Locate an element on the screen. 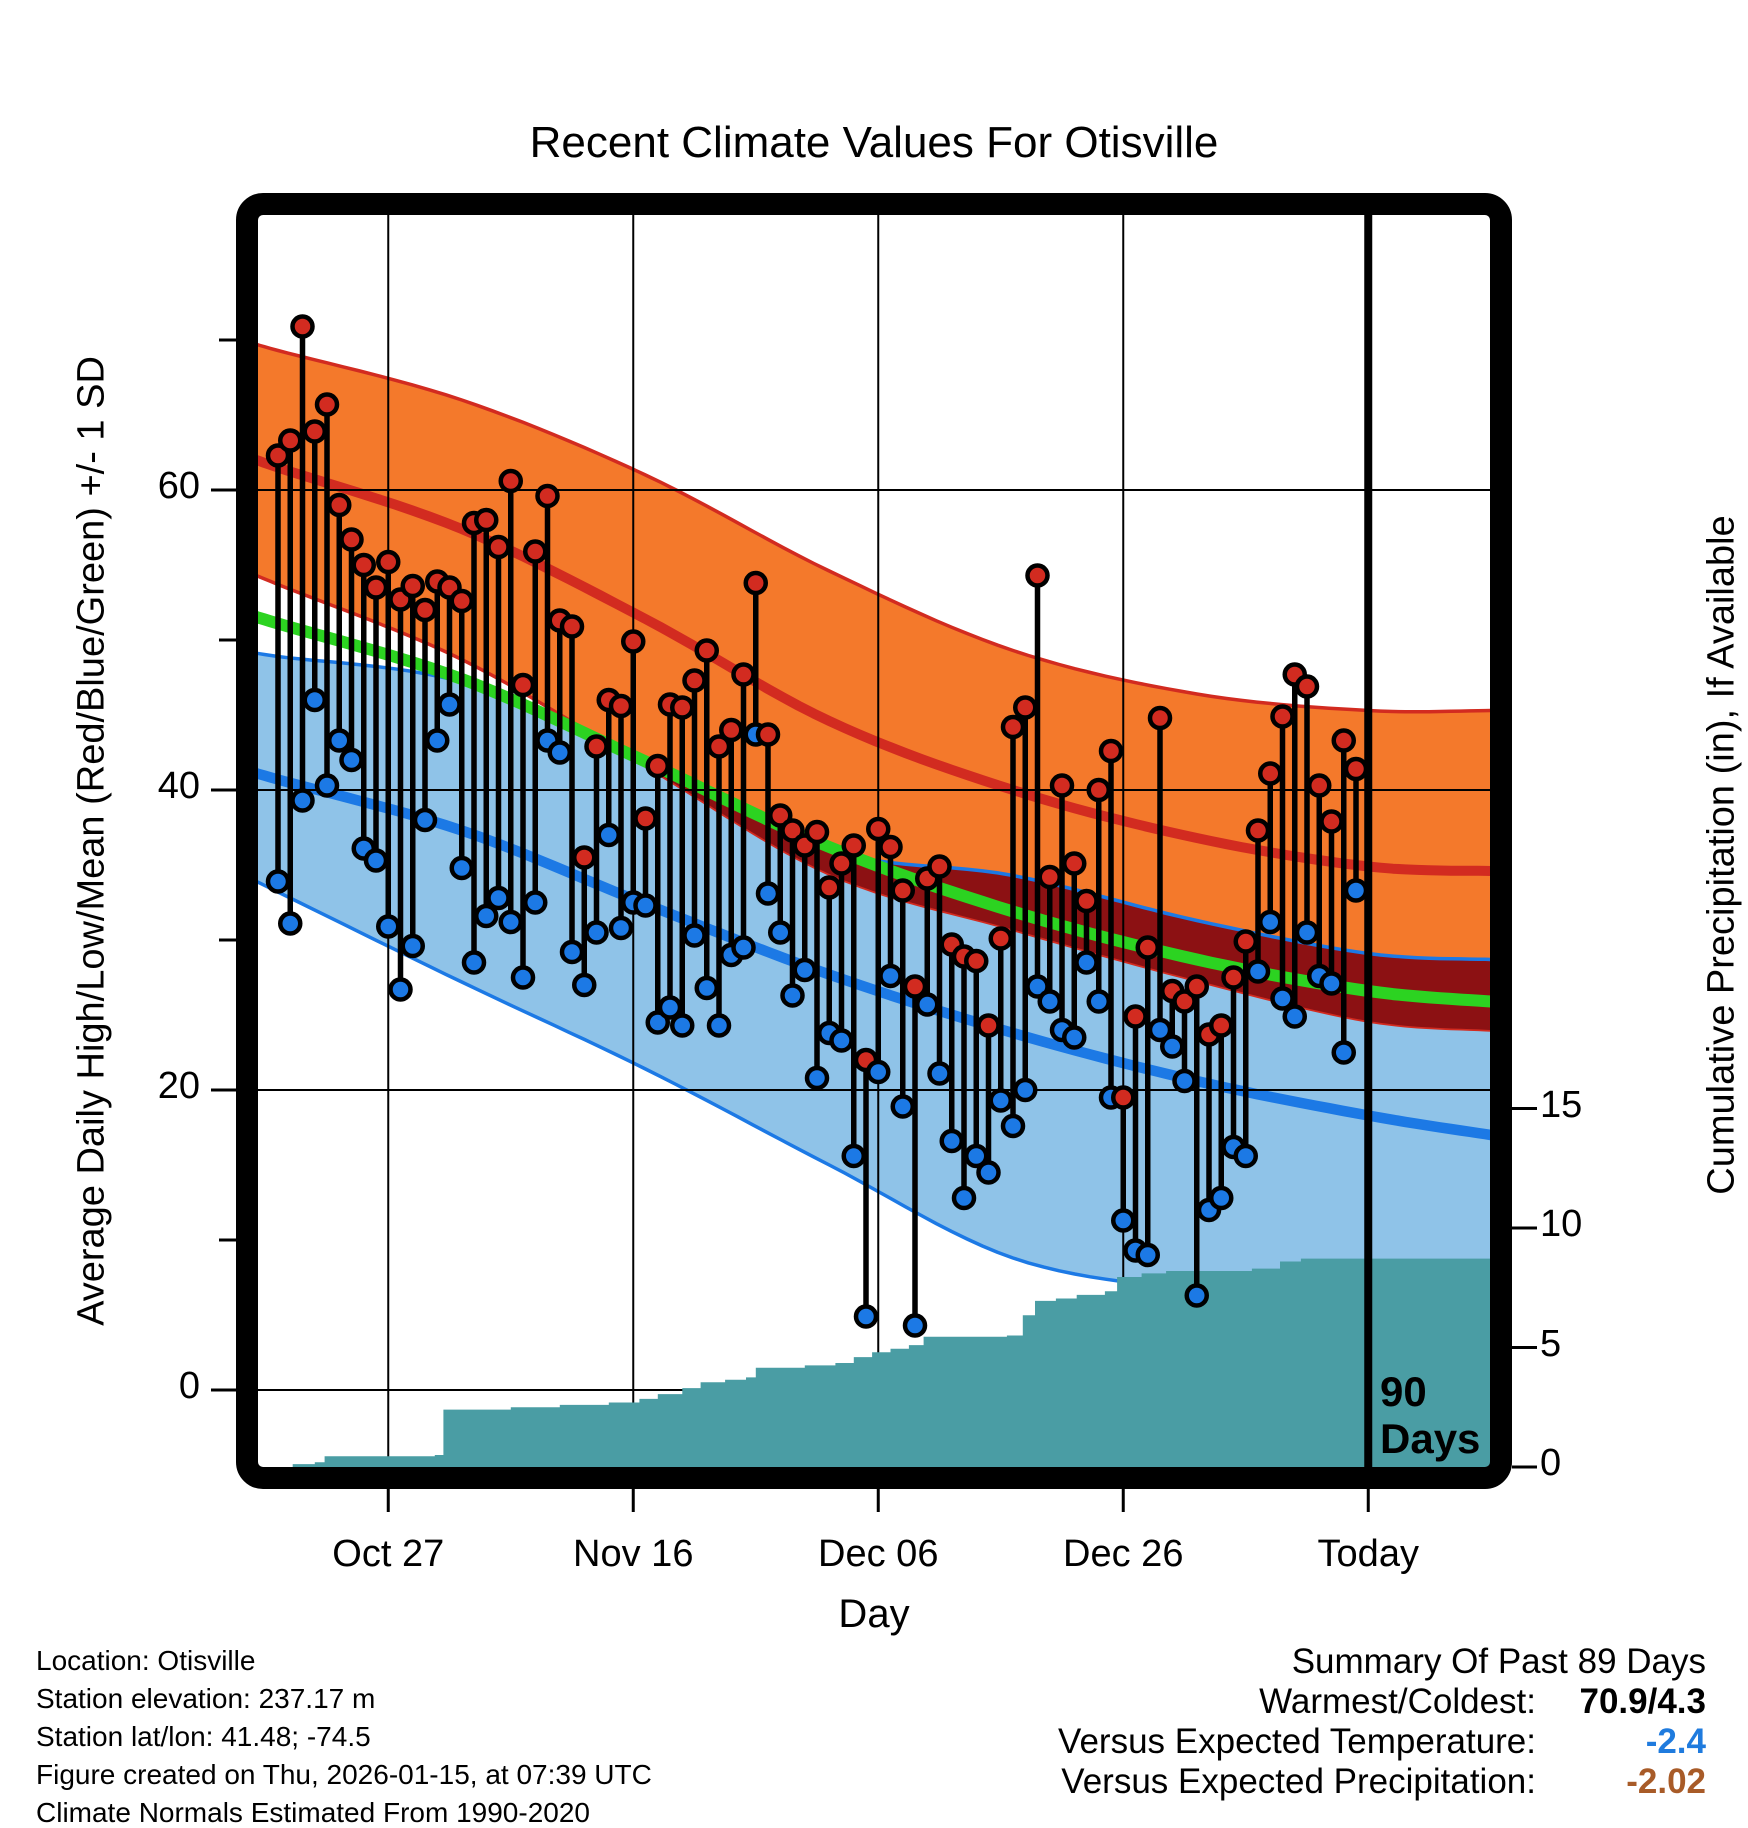  x-tick-label: Nov 16 is located at coordinates (633, 1554).